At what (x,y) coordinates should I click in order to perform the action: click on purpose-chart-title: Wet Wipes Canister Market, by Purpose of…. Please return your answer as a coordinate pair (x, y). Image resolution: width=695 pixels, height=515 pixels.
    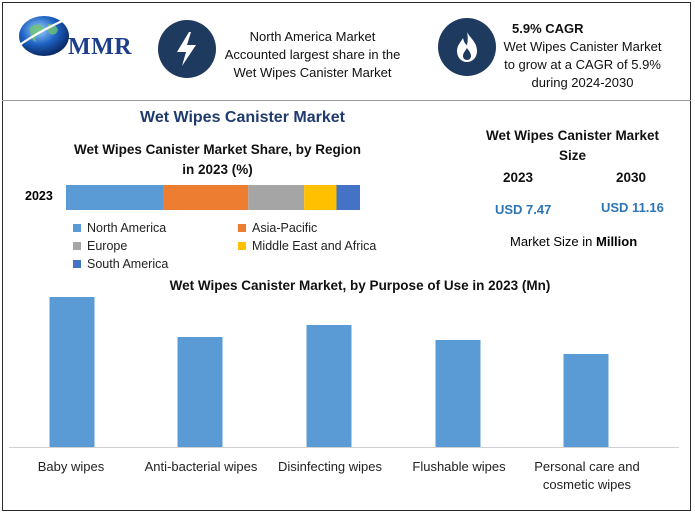
    Looking at the image, I should click on (360, 285).